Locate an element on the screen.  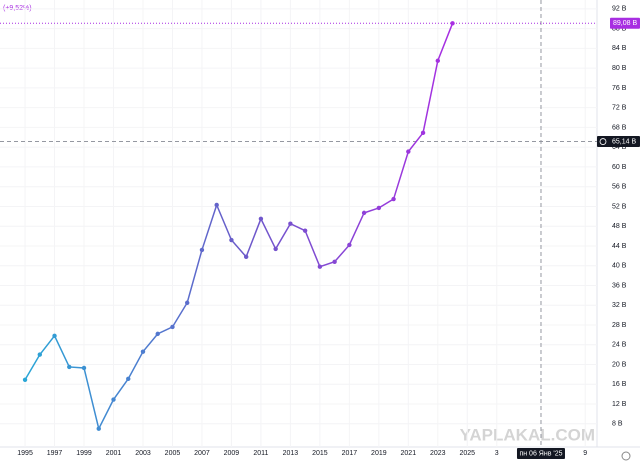
crosshair-icon is located at coordinates (603, 141).